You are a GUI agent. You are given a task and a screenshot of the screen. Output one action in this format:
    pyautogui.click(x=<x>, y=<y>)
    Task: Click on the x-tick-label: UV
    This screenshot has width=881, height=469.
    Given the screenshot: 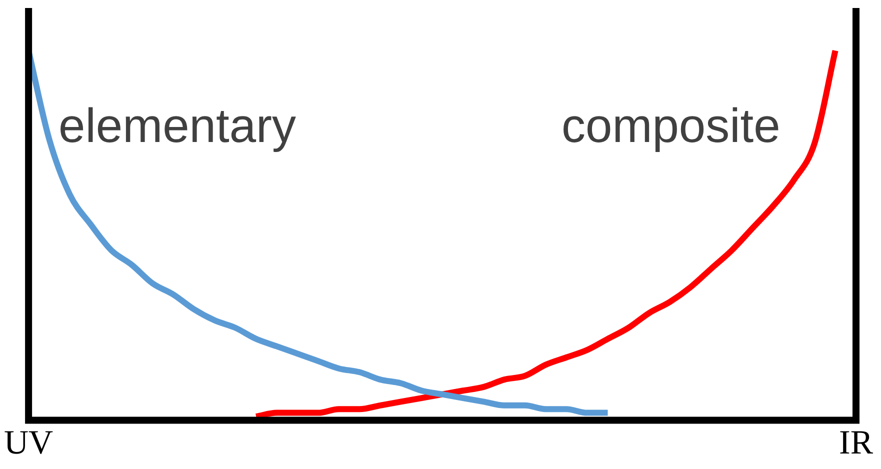 What is the action you would take?
    pyautogui.click(x=29, y=443)
    